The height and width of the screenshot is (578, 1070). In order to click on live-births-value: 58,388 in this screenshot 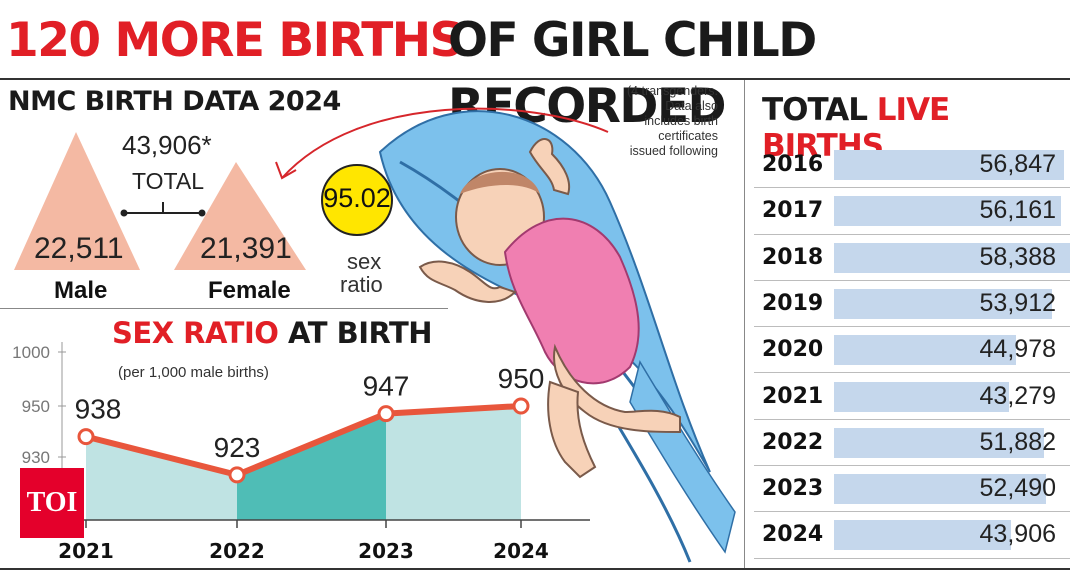, I will do `click(1017, 256)`.